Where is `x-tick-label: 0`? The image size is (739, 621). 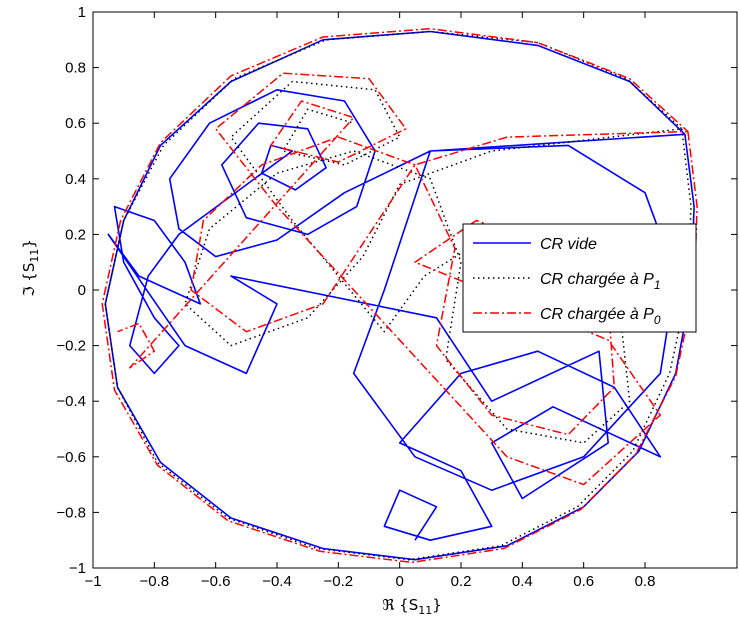
x-tick-label: 0 is located at coordinates (399, 581).